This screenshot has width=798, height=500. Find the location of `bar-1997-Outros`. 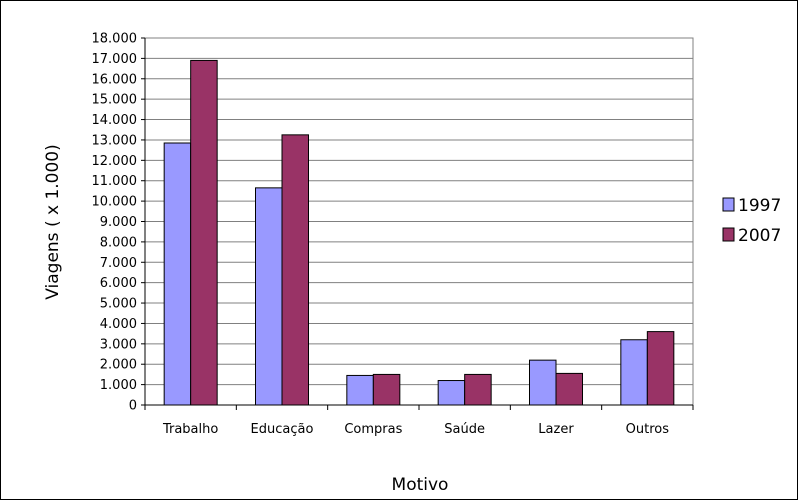

bar-1997-Outros is located at coordinates (634, 372).